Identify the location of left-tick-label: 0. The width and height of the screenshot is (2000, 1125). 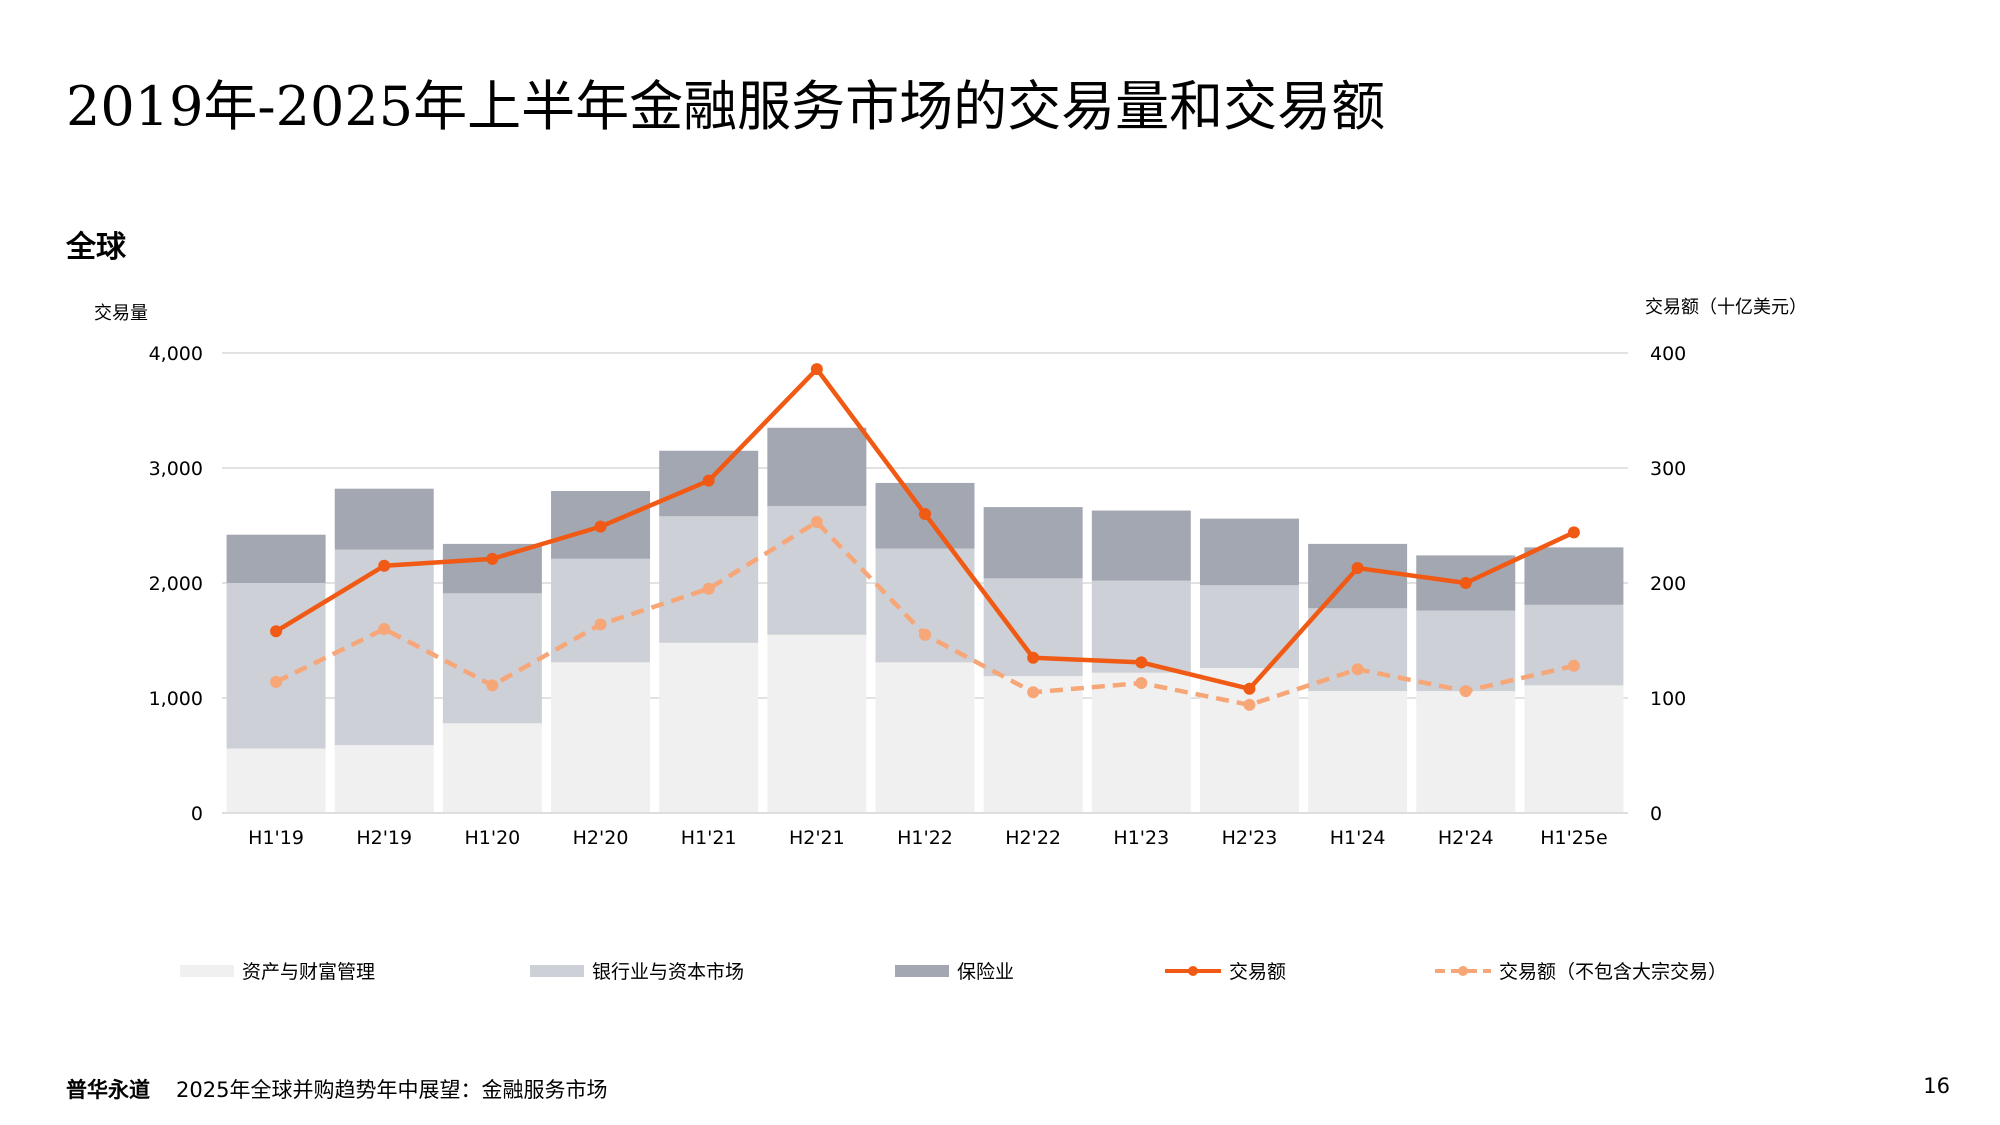
(197, 814).